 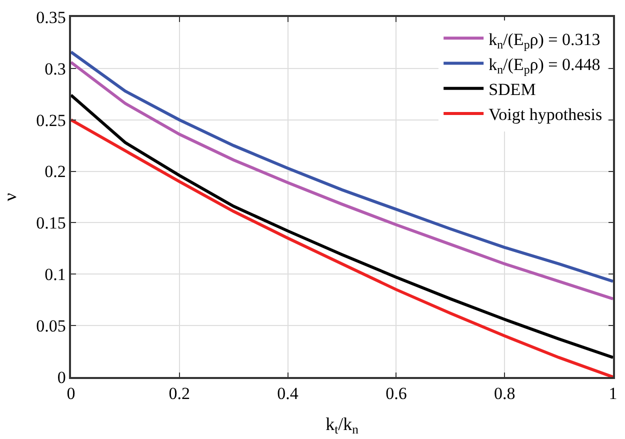 What do you see at coordinates (544, 41) in the screenshot?
I see `legend-label: k$_{n}$/(E$_{p}$ρ) = 0.313` at bounding box center [544, 41].